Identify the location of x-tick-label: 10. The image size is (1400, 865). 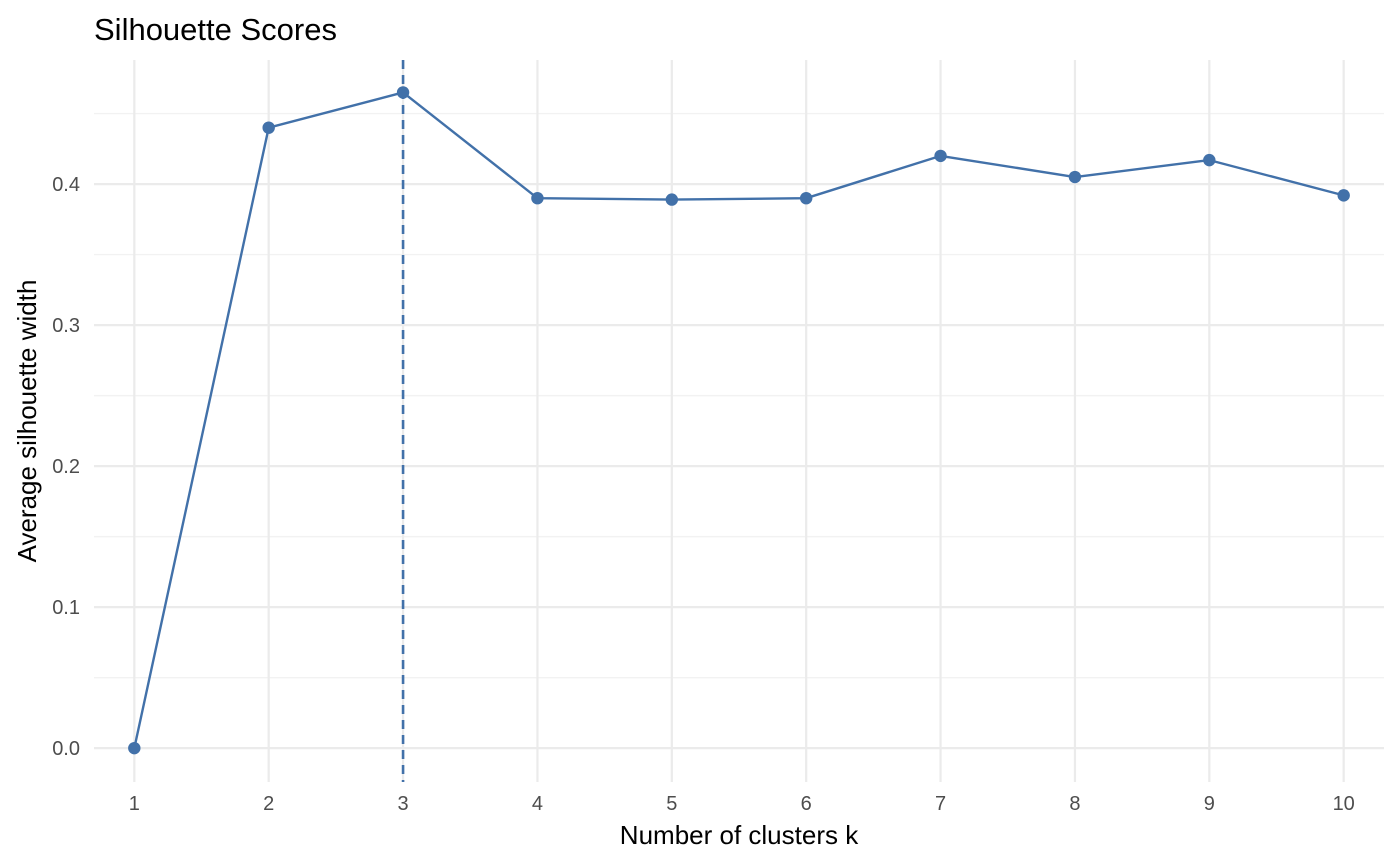
(1344, 804).